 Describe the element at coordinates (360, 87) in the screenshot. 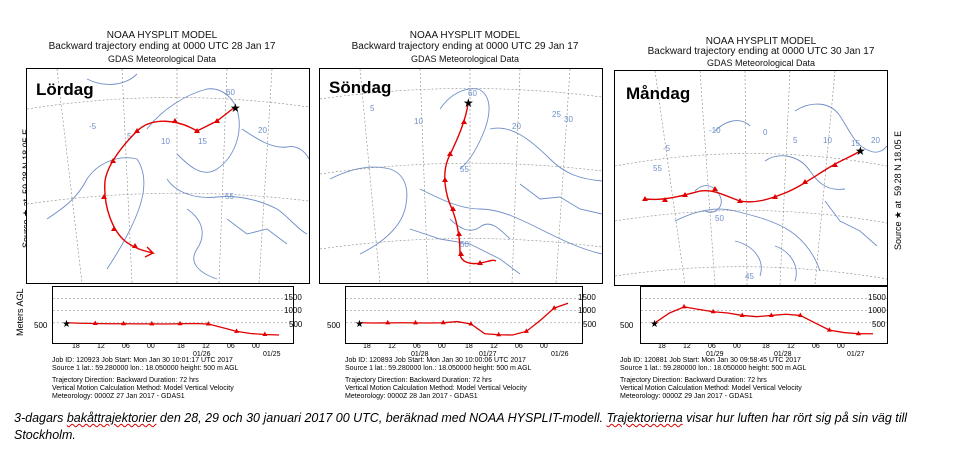

I see `day-label: Söndag` at that location.